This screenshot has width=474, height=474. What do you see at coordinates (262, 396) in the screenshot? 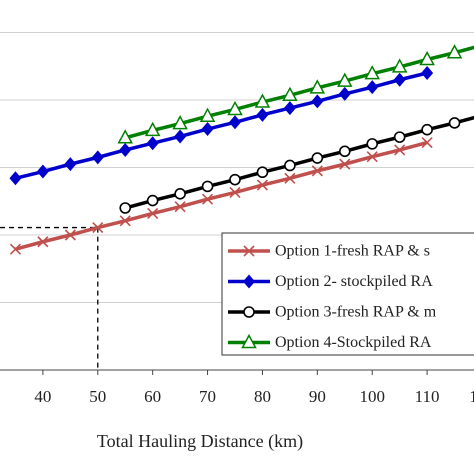
I see `x-tick-label: 80` at bounding box center [262, 396].